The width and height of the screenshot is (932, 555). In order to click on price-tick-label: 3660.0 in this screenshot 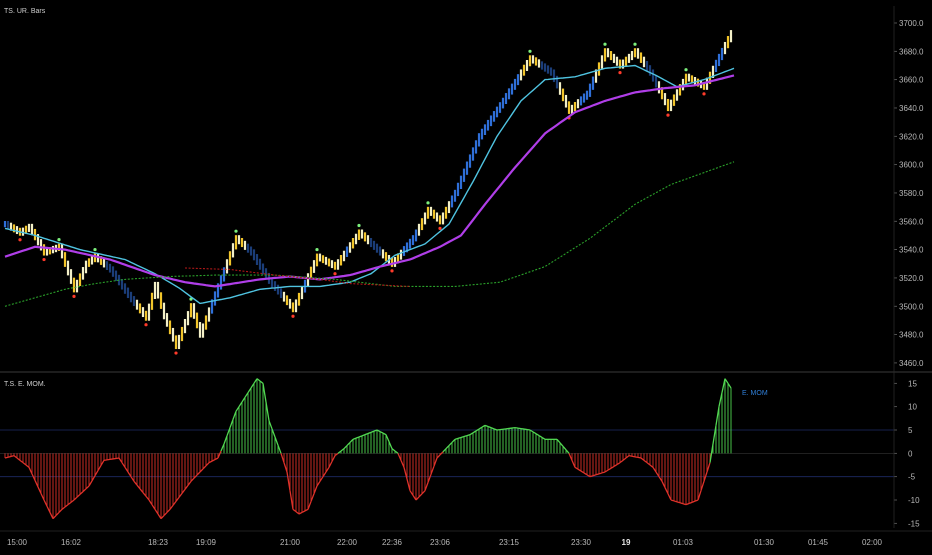, I will do `click(911, 80)`.